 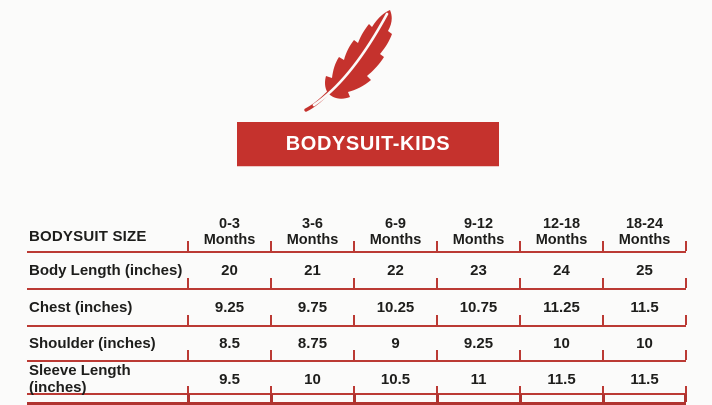 What do you see at coordinates (80, 379) in the screenshot?
I see `row-label: Sleeve Length (inches)` at bounding box center [80, 379].